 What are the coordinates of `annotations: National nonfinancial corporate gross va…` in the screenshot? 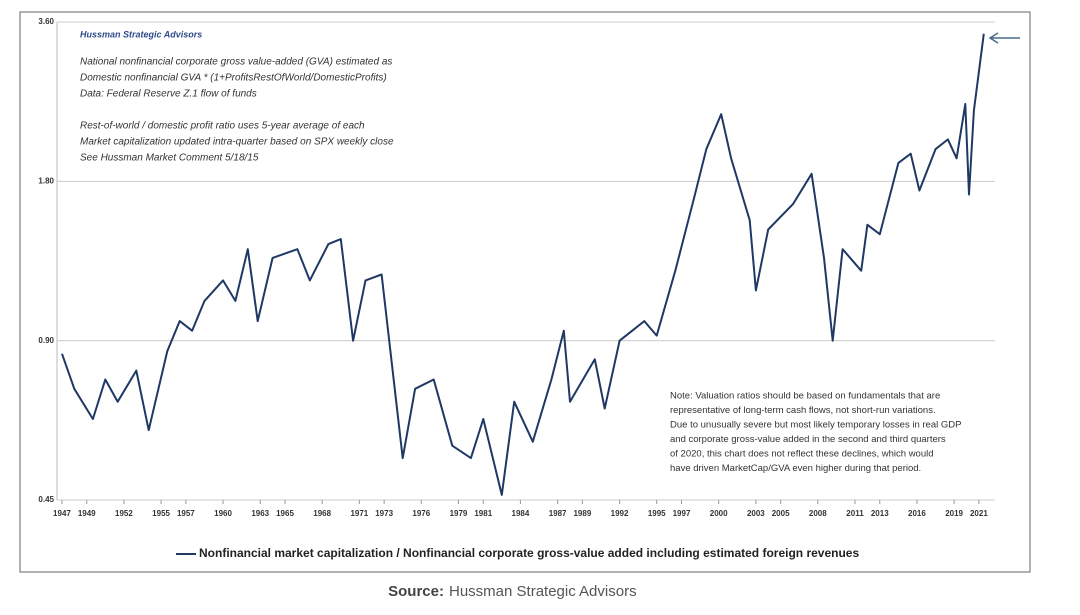 It's located at (237, 110).